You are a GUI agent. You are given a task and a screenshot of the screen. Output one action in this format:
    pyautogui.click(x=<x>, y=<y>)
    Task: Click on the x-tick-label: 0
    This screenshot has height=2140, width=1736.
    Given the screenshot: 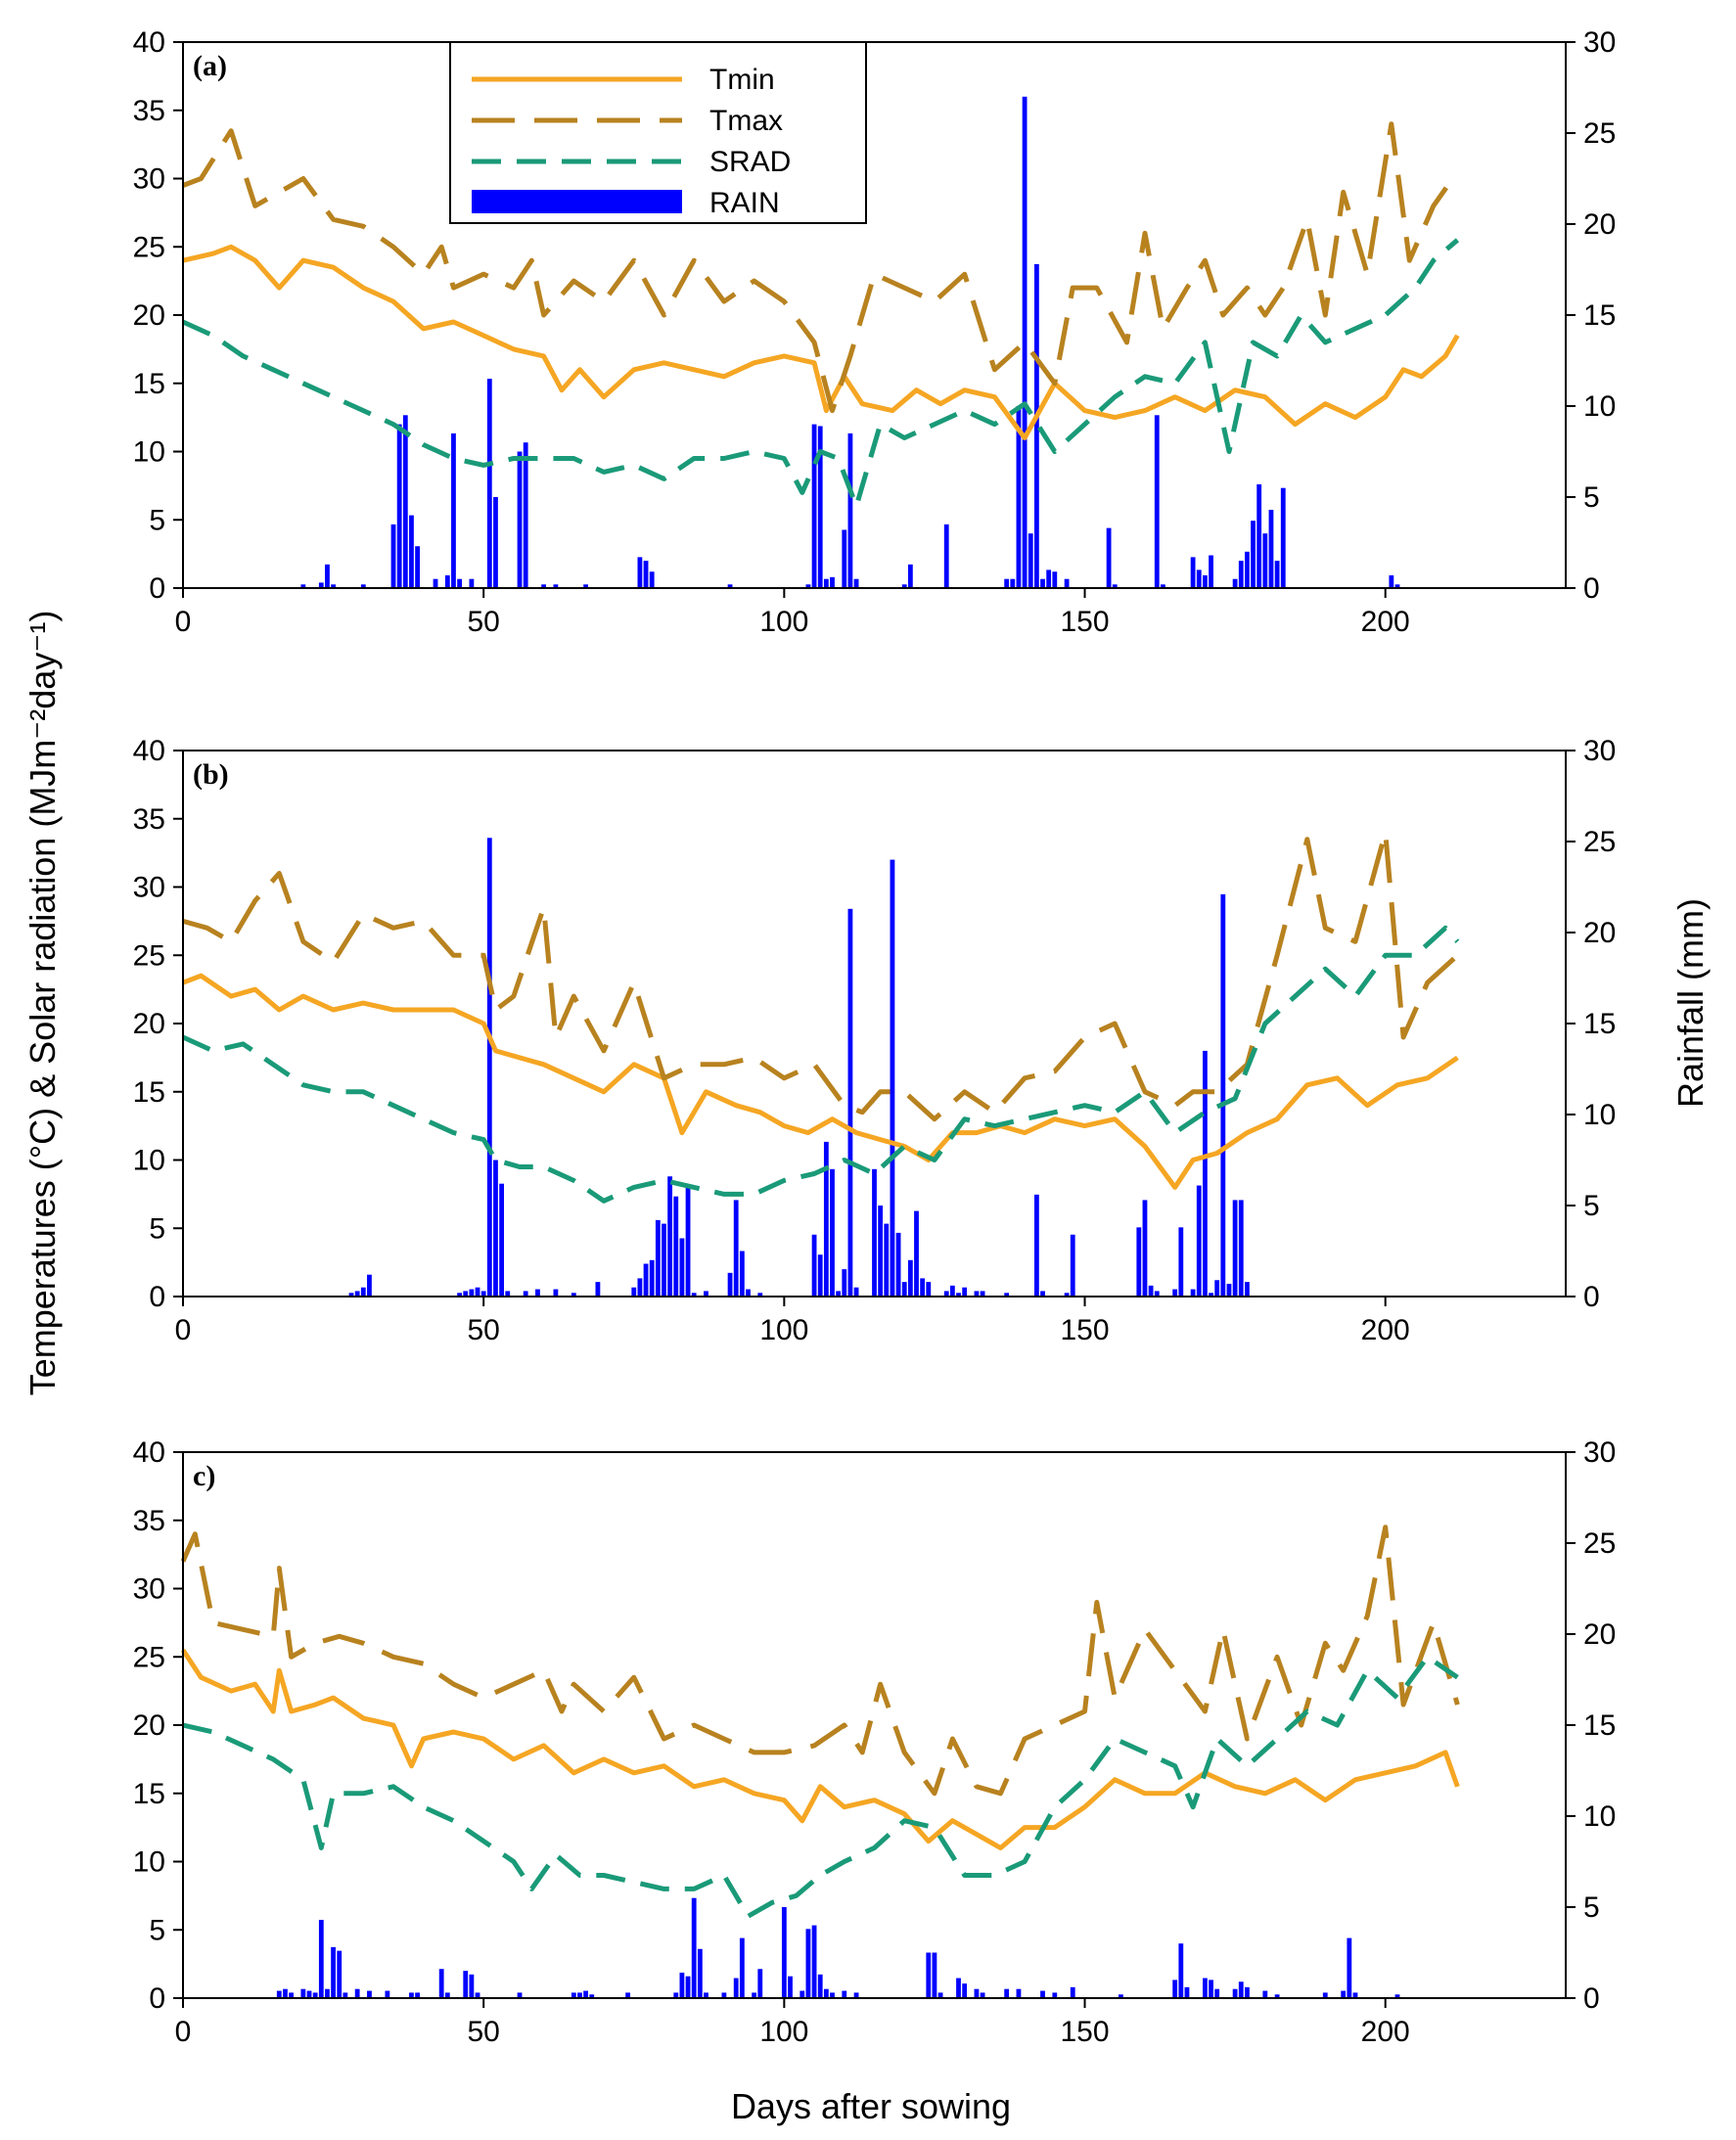 What is the action you would take?
    pyautogui.click(x=184, y=1330)
    